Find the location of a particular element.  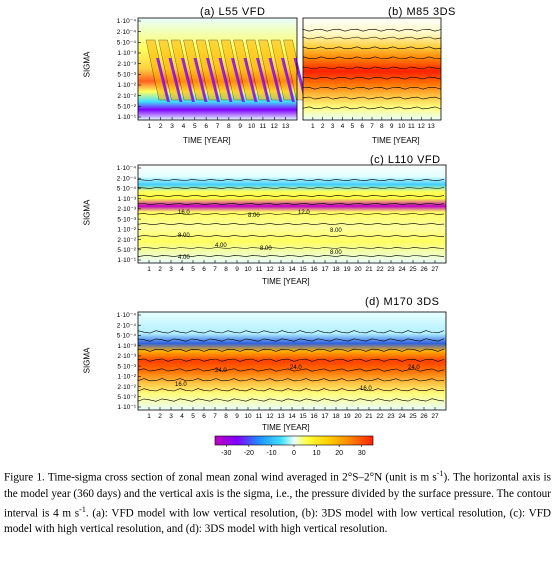

x-tick-label: 16 is located at coordinates (314, 416).